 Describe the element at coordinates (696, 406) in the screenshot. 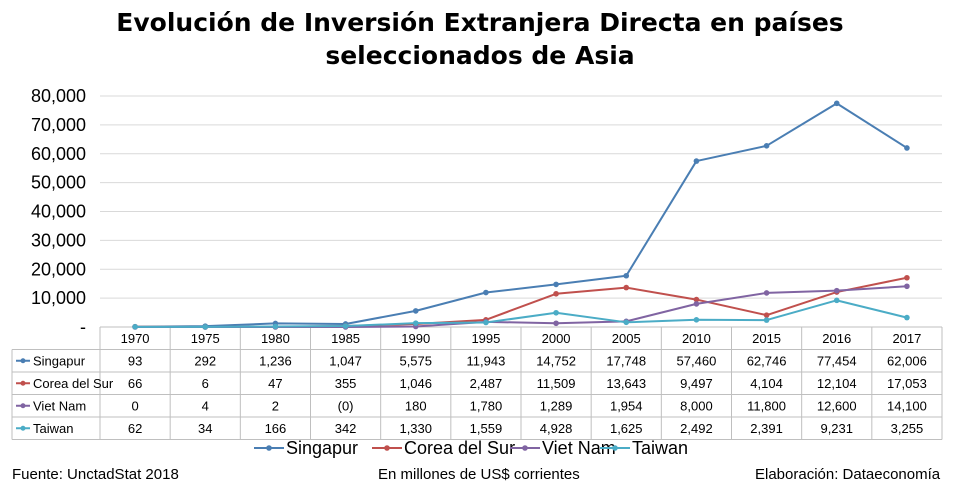

I see `table-cell: 8,000` at that location.